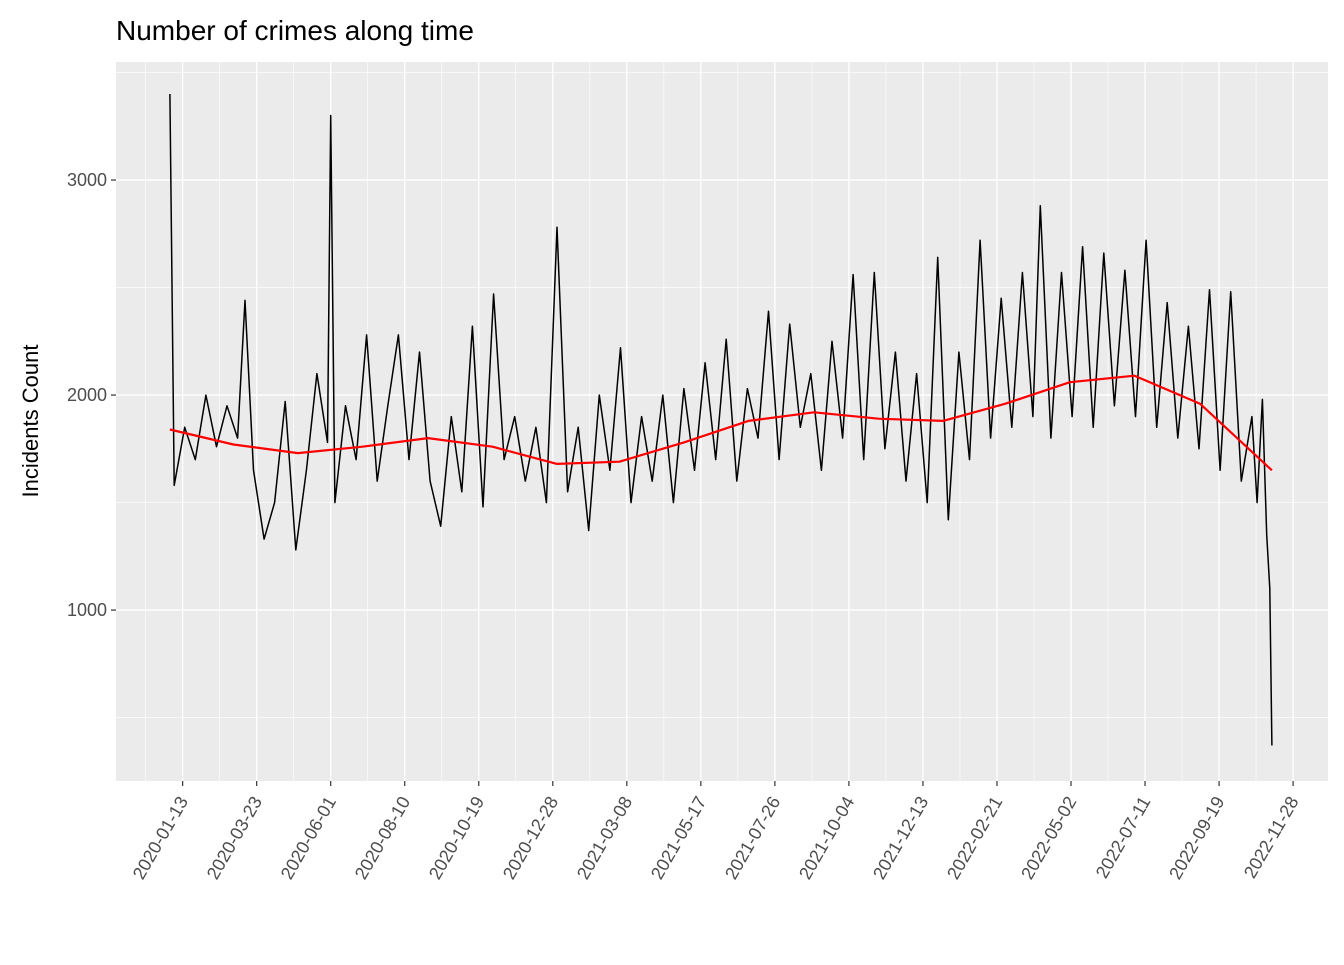 This screenshot has height=965, width=1344. Describe the element at coordinates (974, 838) in the screenshot. I see `x-tick-label: 2022-02-21` at that location.